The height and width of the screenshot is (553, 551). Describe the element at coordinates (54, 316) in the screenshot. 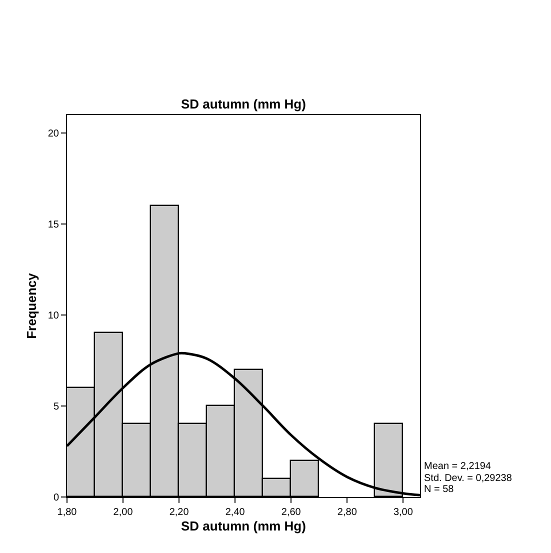

I see `y-tick-label: 10` at that location.